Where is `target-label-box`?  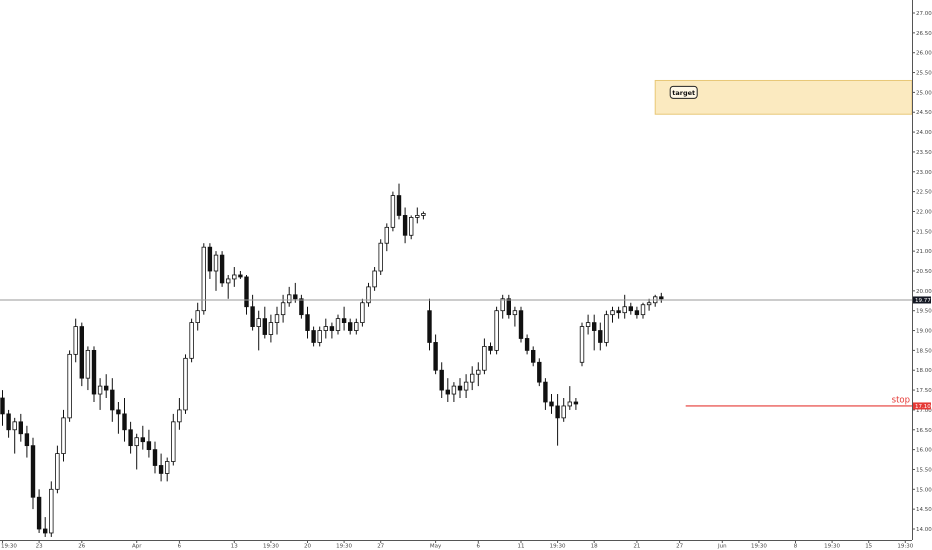 target-label-box is located at coordinates (683, 92).